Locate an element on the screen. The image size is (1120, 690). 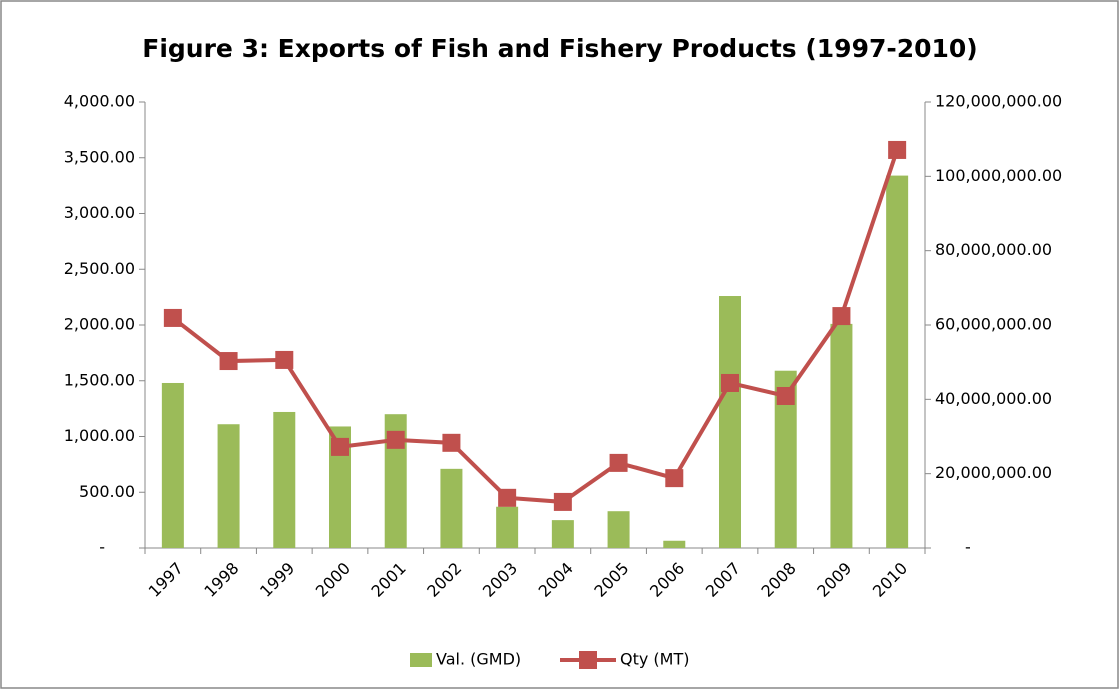
y2-tick-label: 40,000,000.00 is located at coordinates (993, 398).